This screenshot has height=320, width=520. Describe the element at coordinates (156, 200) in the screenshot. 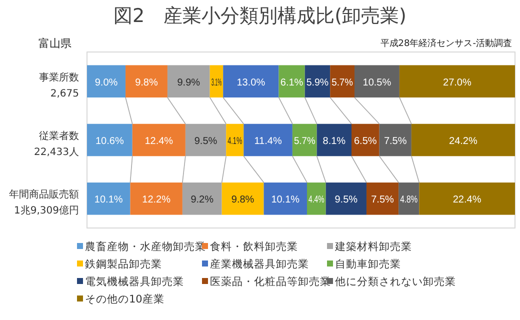

I see `data-label: 12.2%` at that location.